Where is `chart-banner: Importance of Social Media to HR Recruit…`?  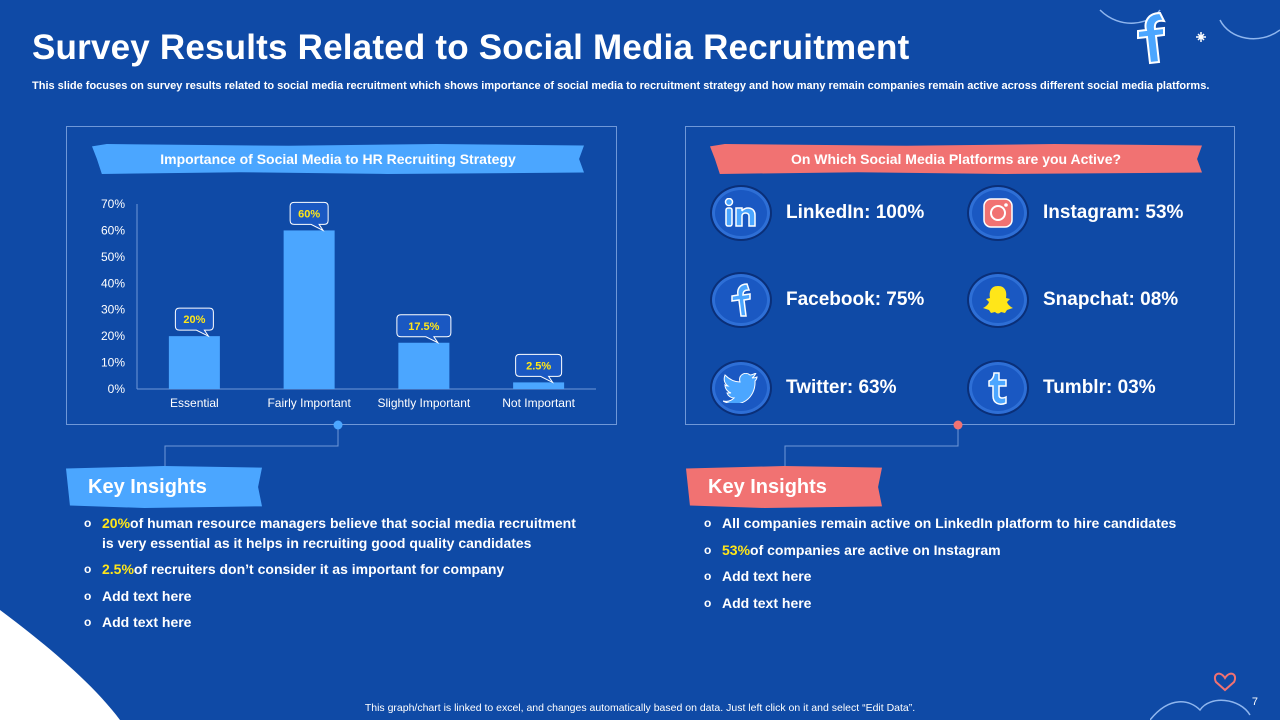 chart-banner: Importance of Social Media to HR Recruit… is located at coordinates (338, 159).